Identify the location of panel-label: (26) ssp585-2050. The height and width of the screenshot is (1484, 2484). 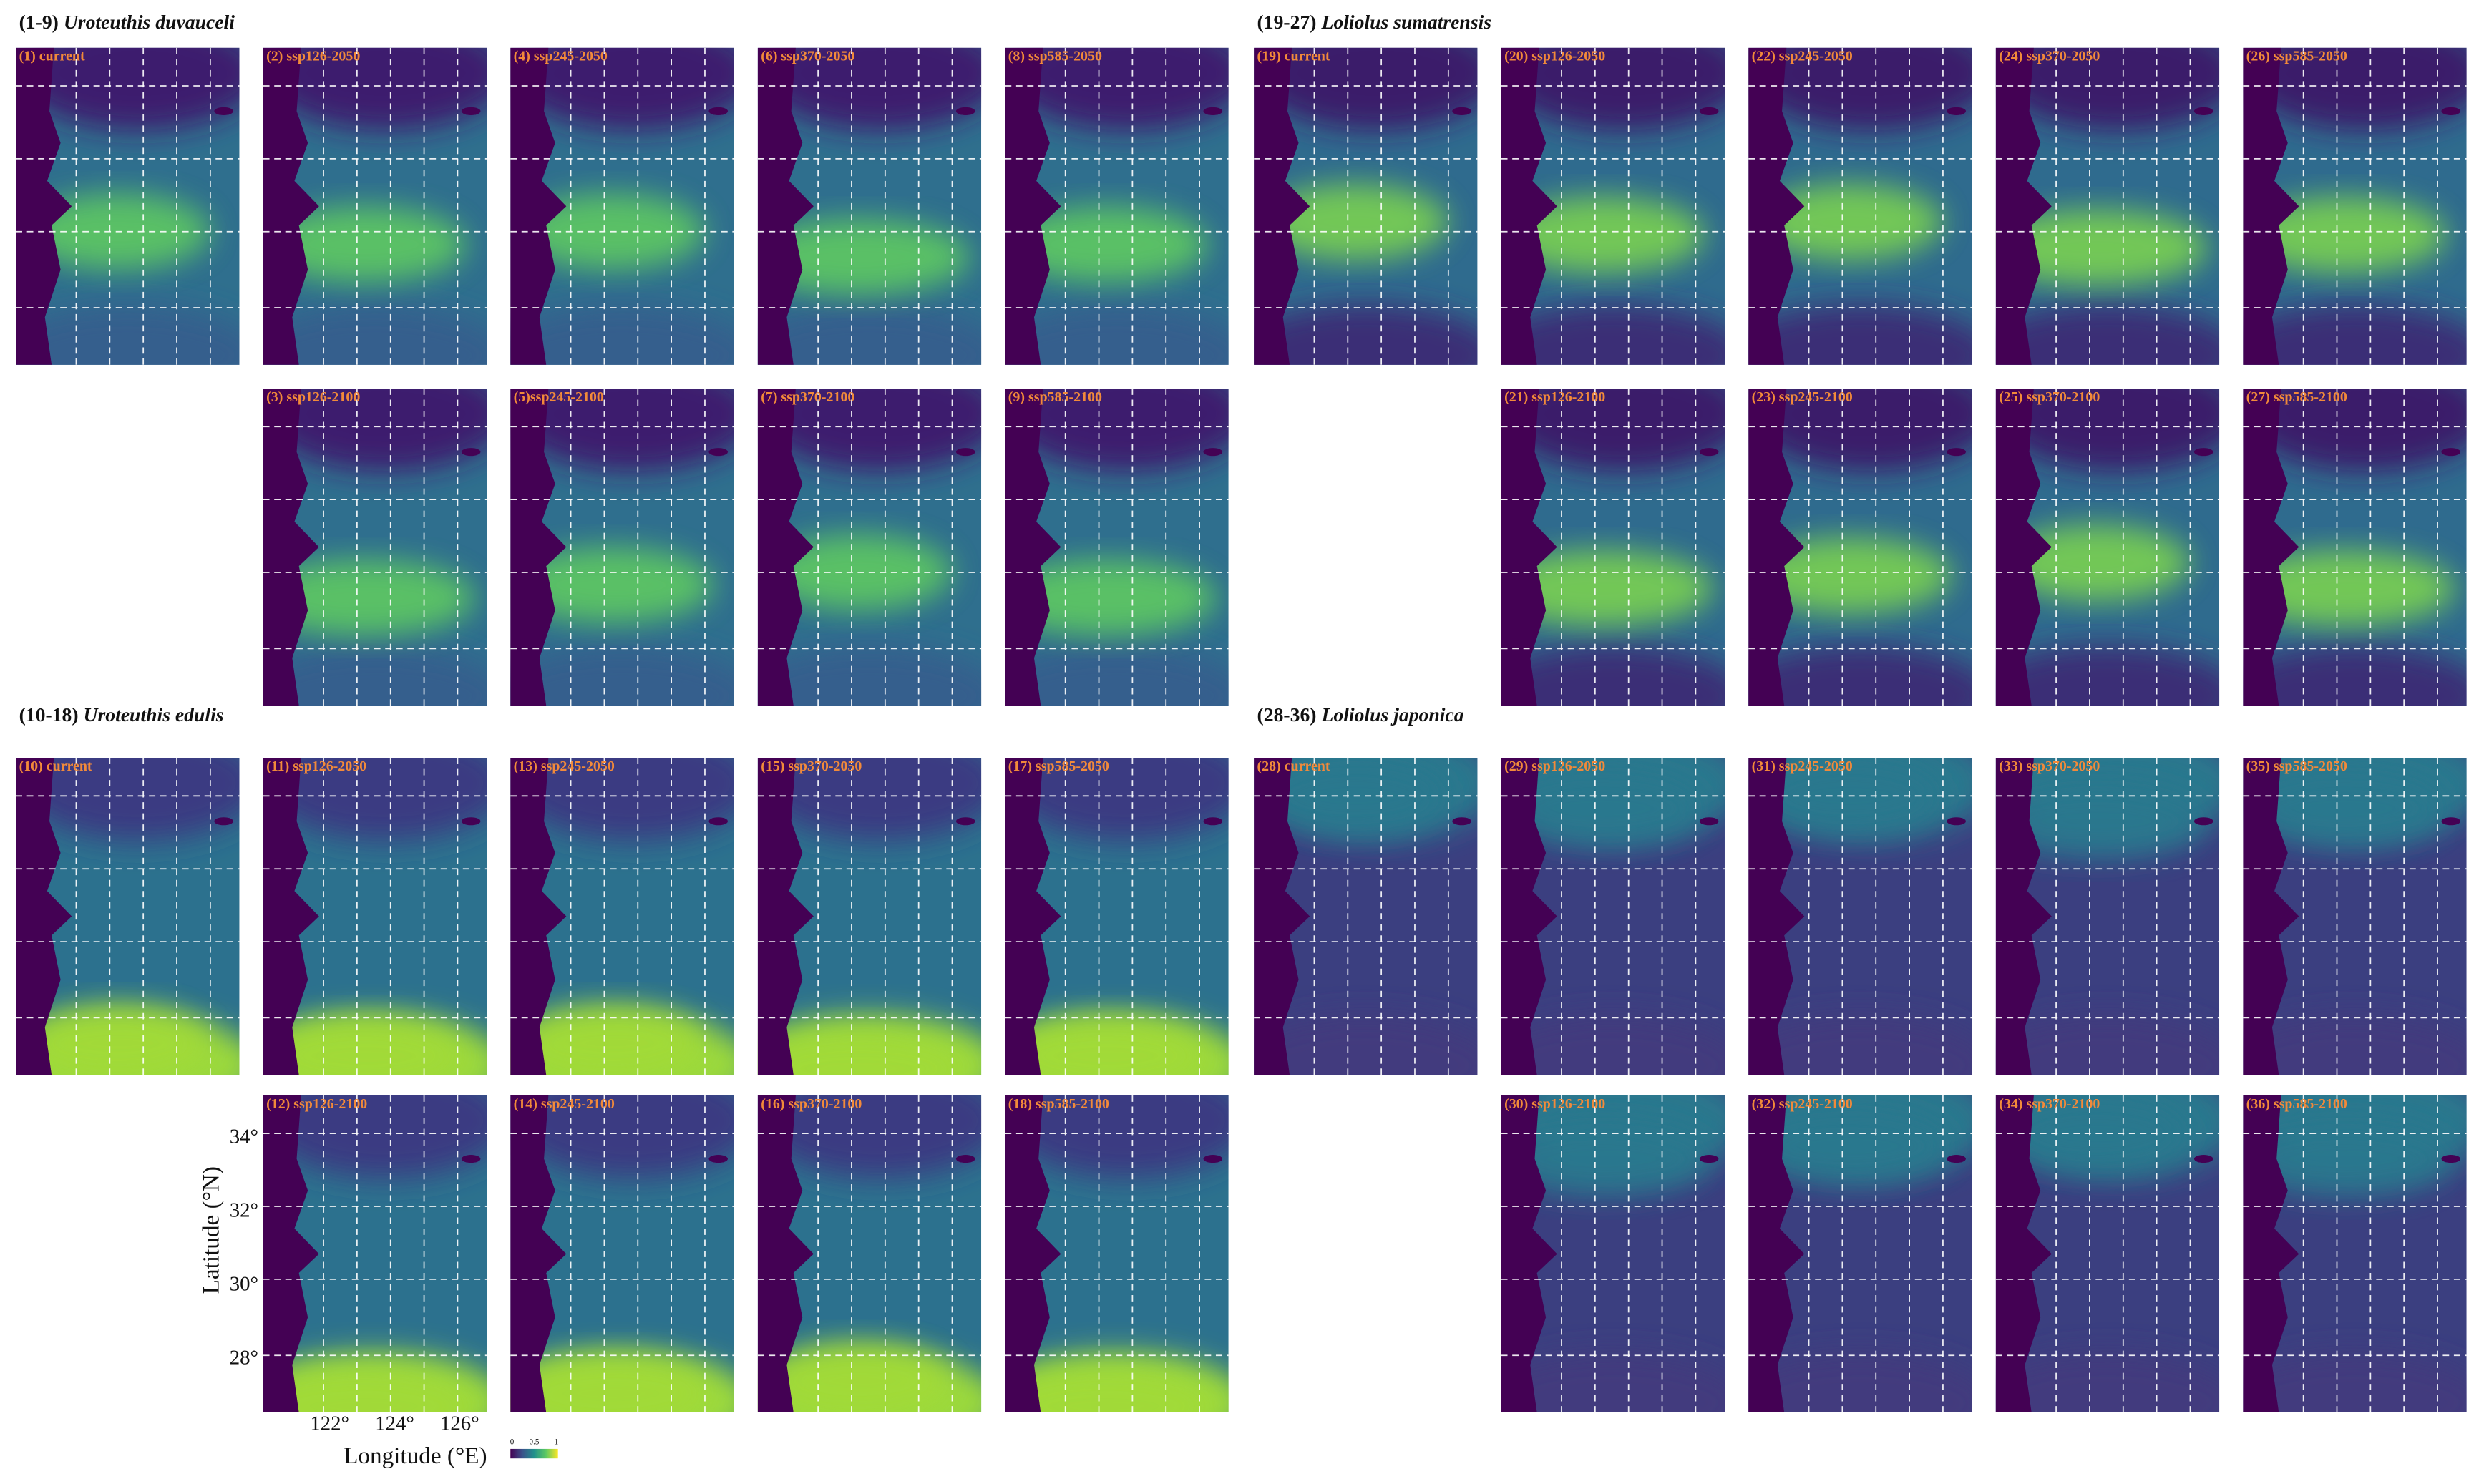
(2296, 56).